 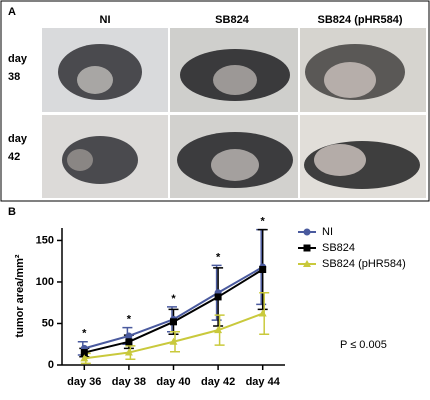 What do you see at coordinates (129, 382) in the screenshot?
I see `x-tick-label: day 38` at bounding box center [129, 382].